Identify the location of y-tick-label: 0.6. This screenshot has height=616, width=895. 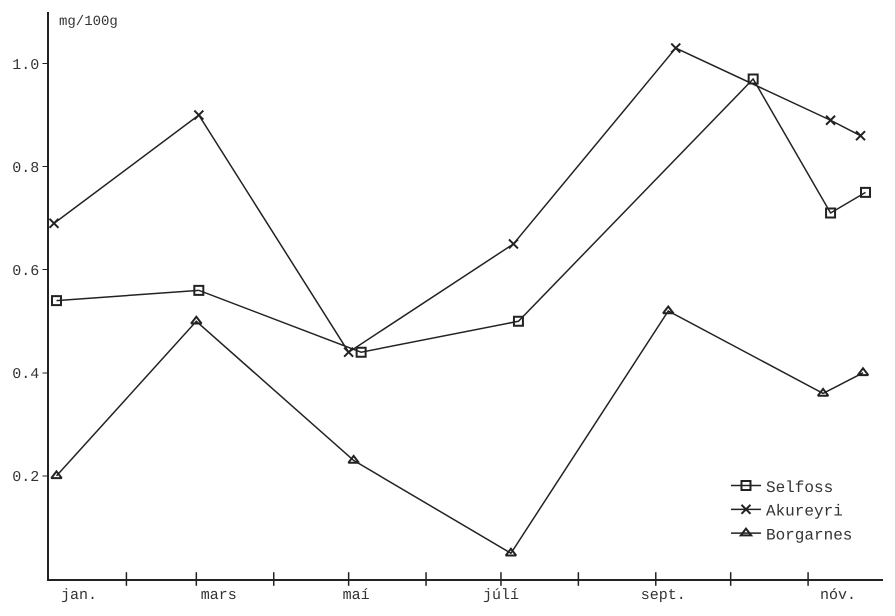
(26, 271).